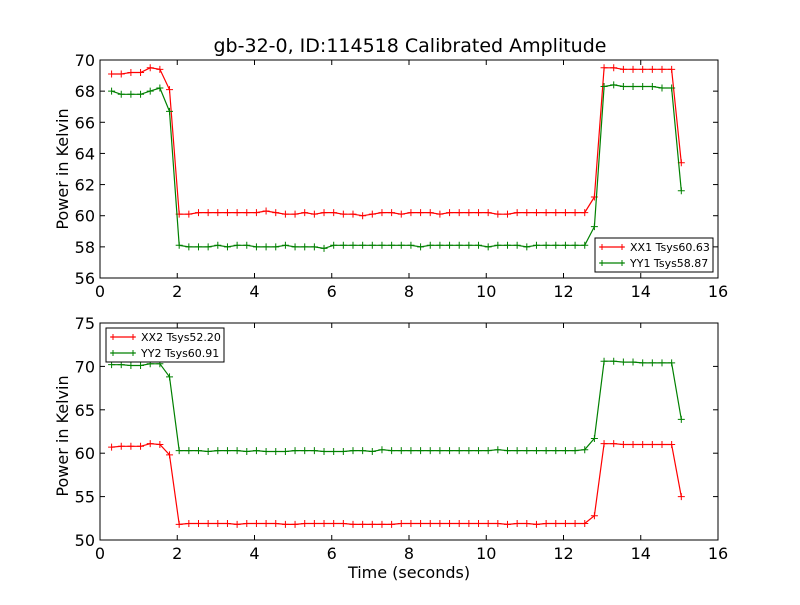 This screenshot has width=800, height=605. What do you see at coordinates (408, 572) in the screenshot?
I see `bottom-x-axis-label: Time (seconds)` at bounding box center [408, 572].